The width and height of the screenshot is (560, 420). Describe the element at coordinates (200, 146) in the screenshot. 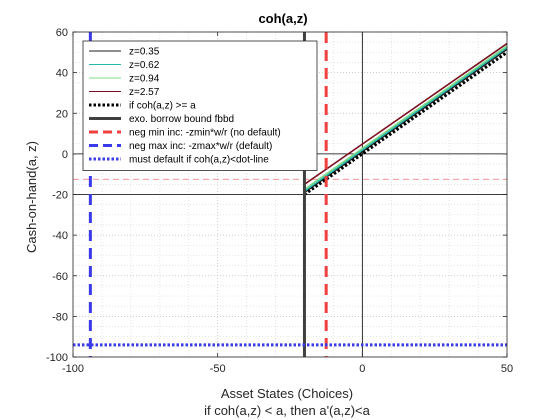

I see `legend-label: neg max inc: -zmax*w/r (default)` at that location.